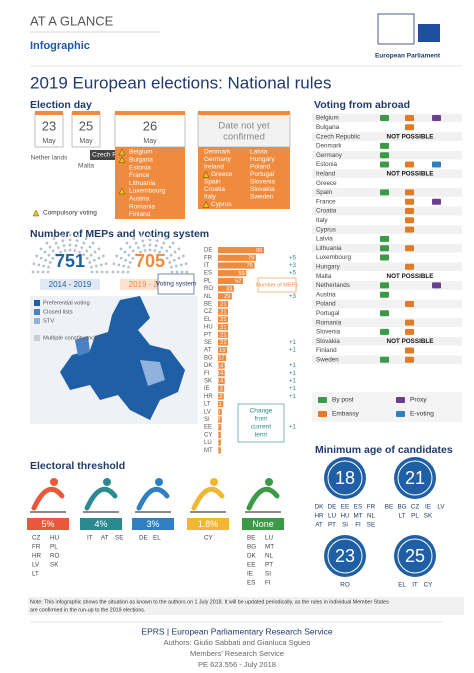  Describe the element at coordinates (345, 478) in the screenshot. I see `age-value: 18` at that location.